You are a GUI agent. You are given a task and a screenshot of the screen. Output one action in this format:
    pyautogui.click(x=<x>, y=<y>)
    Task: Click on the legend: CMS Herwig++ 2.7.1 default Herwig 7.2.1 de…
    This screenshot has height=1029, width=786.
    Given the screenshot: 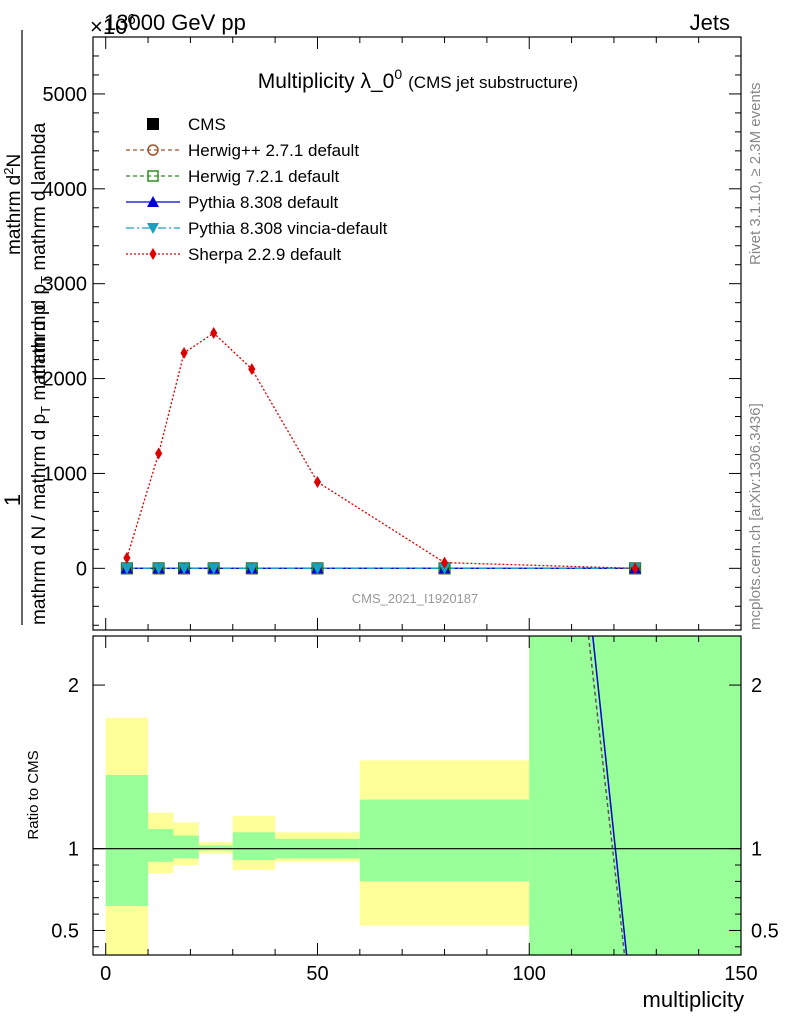 What is the action you would take?
    pyautogui.click(x=257, y=189)
    